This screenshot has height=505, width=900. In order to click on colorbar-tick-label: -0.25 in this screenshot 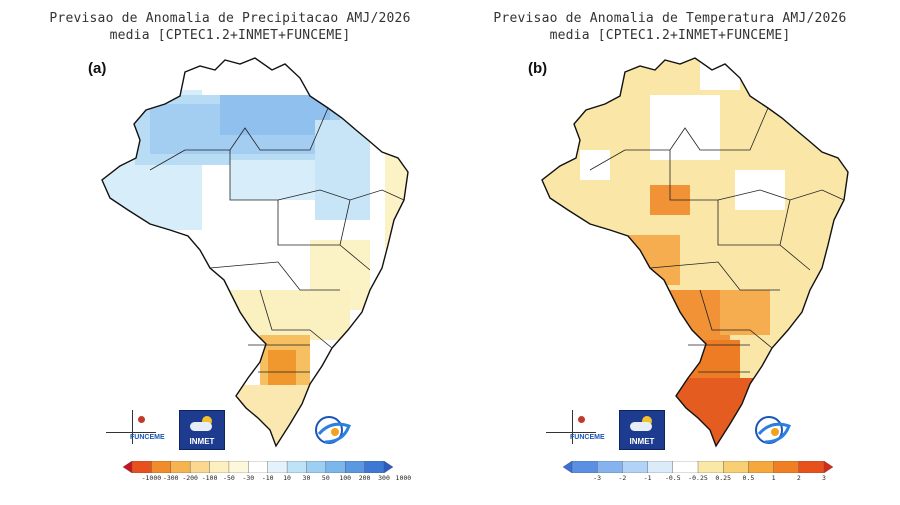, I will do `click(698, 478)`.